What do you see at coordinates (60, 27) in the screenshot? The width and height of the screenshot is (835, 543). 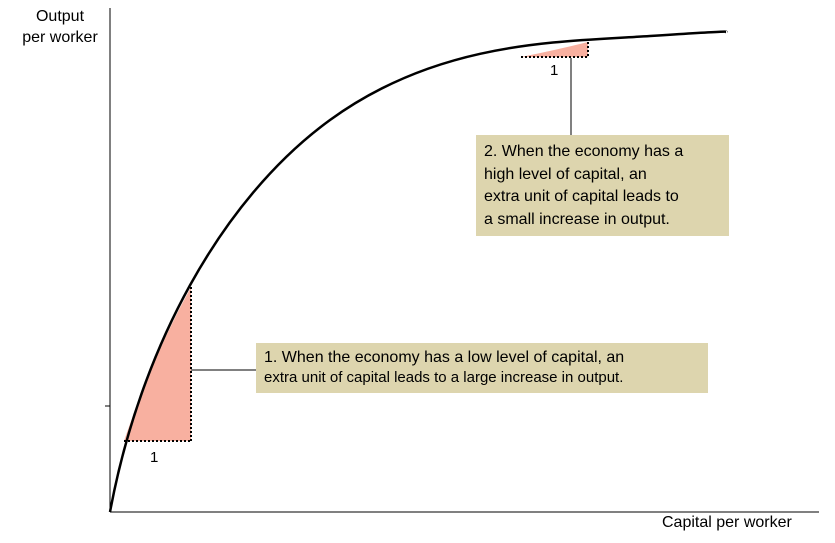 I see `y-axis-label: Output per worker` at bounding box center [60, 27].